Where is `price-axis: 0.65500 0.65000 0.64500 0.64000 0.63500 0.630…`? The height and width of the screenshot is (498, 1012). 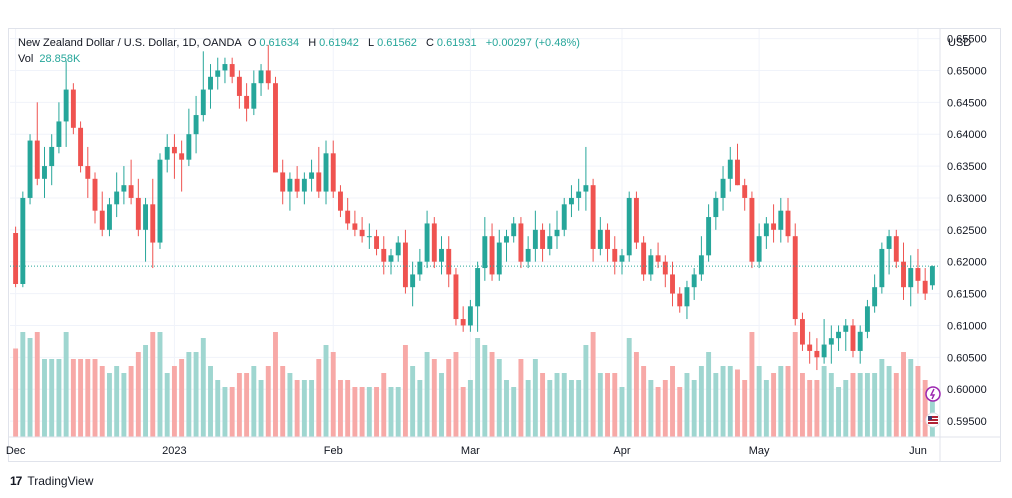
price-axis: 0.65500 0.65000 0.64500 0.64000 0.63500 0.630… is located at coordinates (967, 231).